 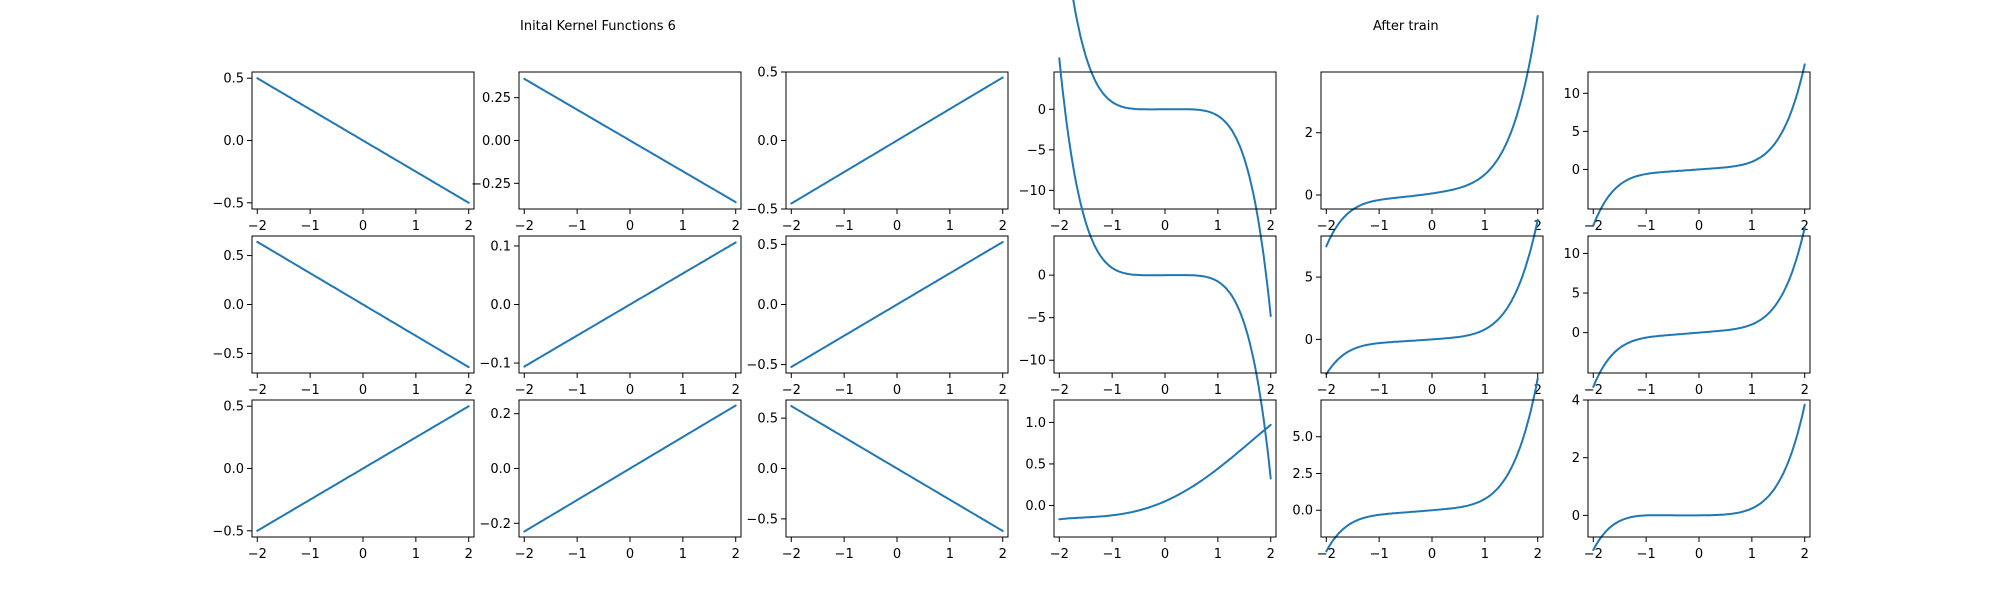 I want to click on subplot-0-0: −2 −1 0 1 2 −0.5 0.0 0.5, so click(x=343, y=152).